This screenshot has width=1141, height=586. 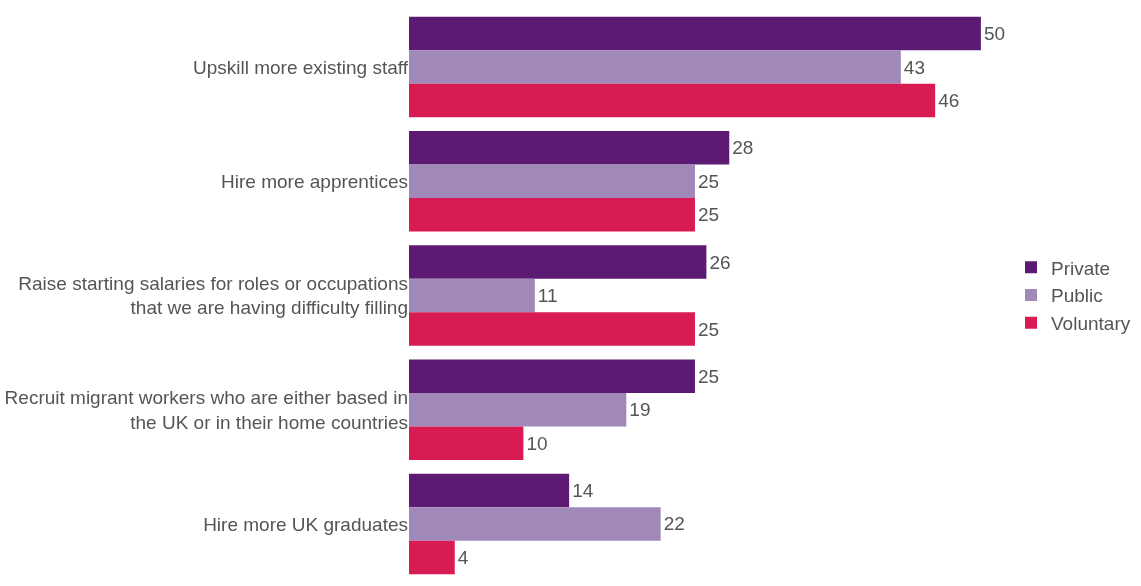 What do you see at coordinates (314, 181) in the screenshot?
I see `y-tick-label: Hire more apprentices` at bounding box center [314, 181].